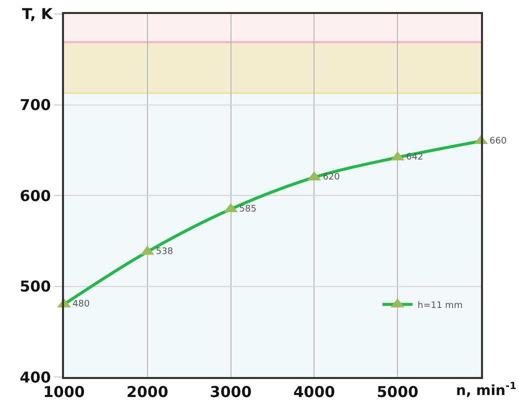  What do you see at coordinates (147, 392) in the screenshot?
I see `x-tick-label: 2000` at bounding box center [147, 392].